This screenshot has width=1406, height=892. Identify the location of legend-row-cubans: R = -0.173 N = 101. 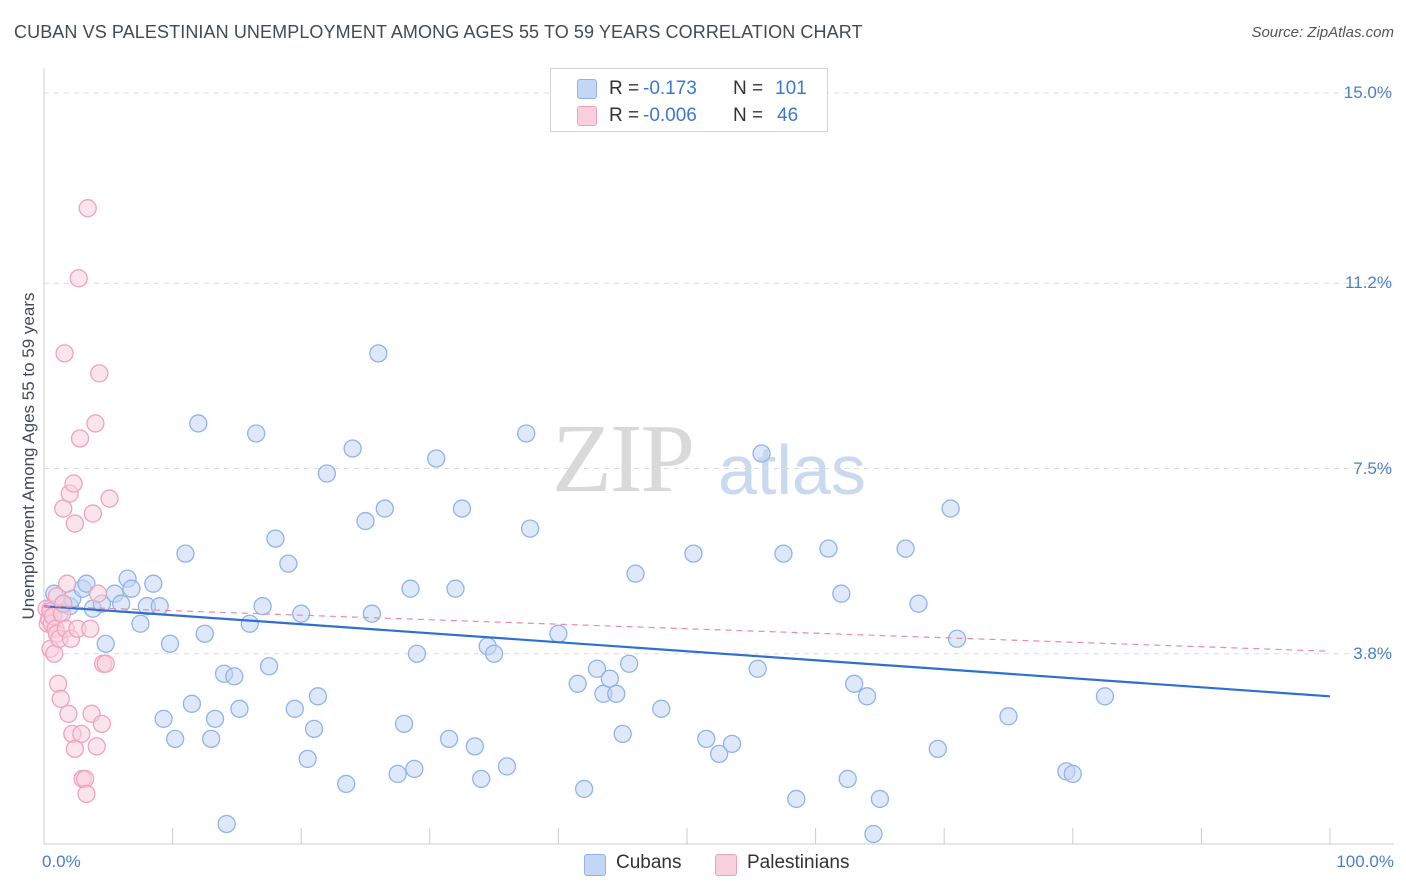
(689, 88).